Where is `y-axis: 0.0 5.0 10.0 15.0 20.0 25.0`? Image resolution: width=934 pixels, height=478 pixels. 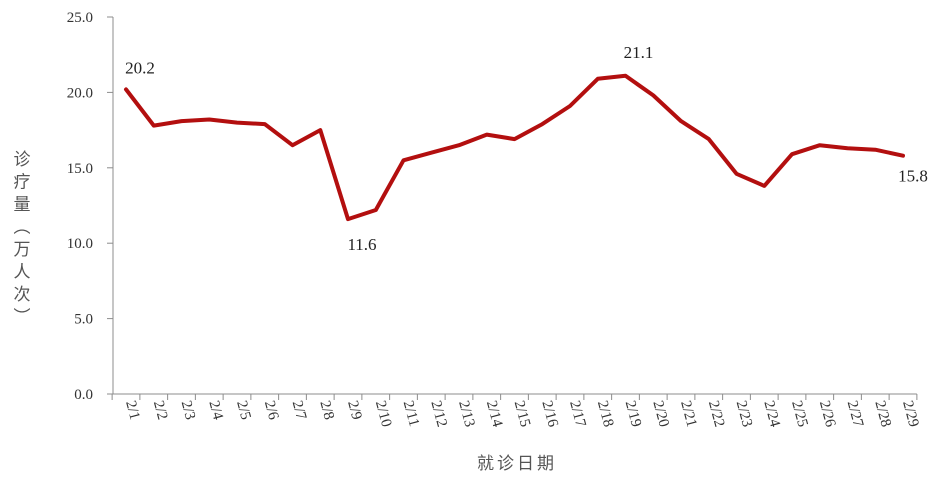 y-axis: 0.0 5.0 10.0 15.0 20.0 25.0 is located at coordinates (90, 206).